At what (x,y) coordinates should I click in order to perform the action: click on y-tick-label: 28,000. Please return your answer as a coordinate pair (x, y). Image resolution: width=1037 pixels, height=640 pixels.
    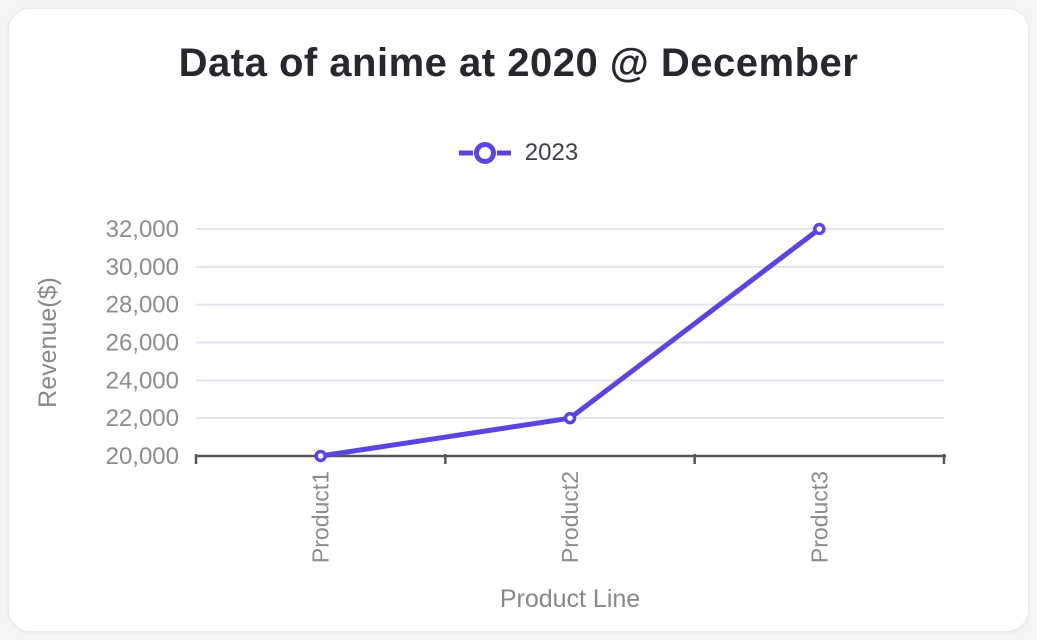
    Looking at the image, I should click on (142, 305).